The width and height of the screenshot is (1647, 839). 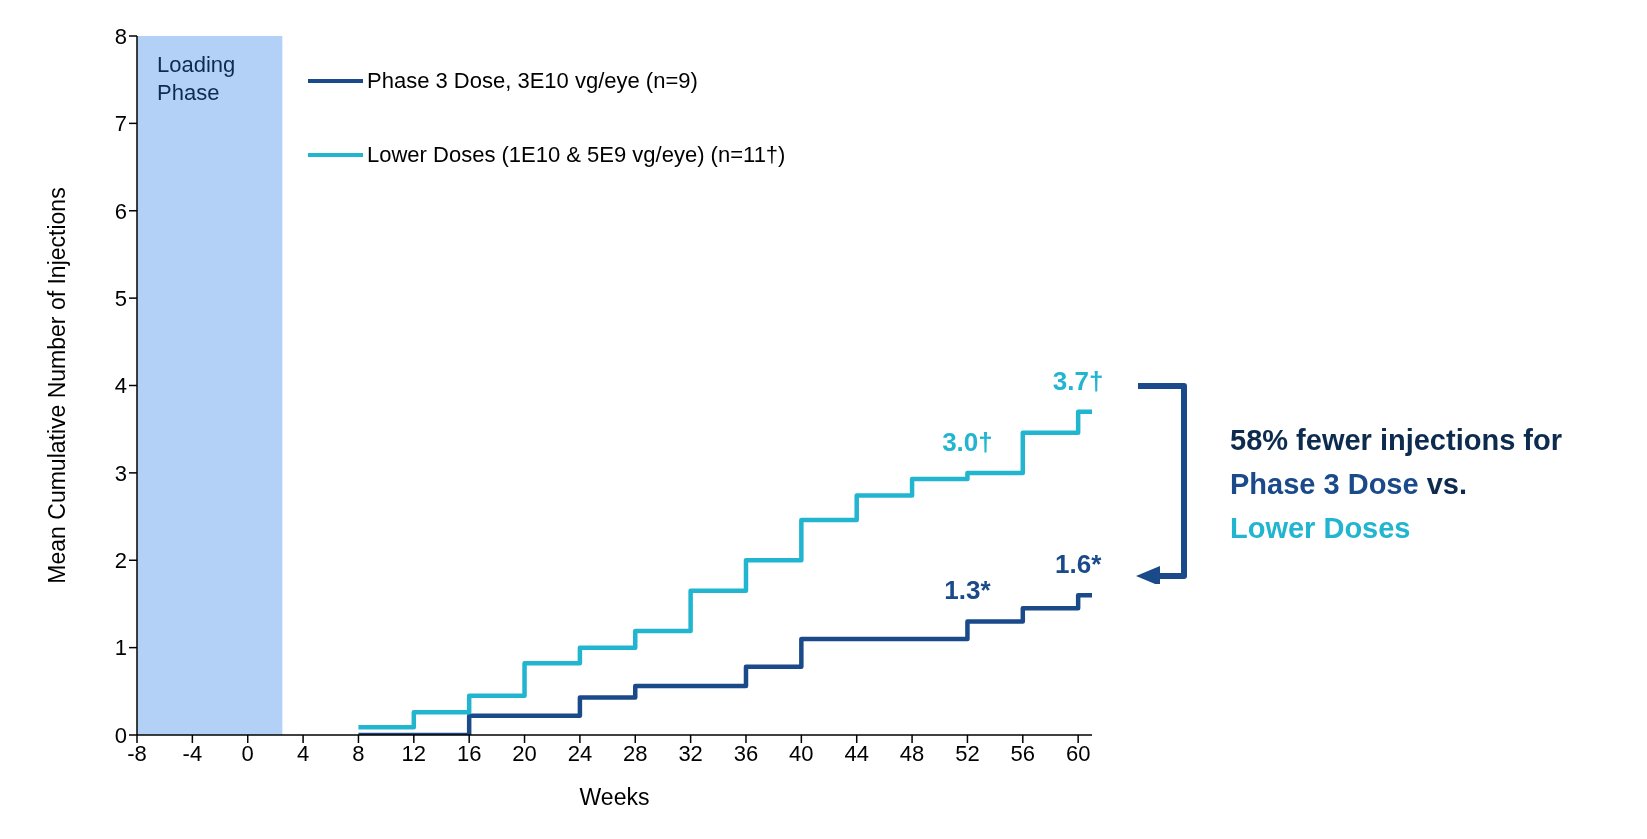 What do you see at coordinates (1079, 564) in the screenshot?
I see `data-label: 1.6*` at bounding box center [1079, 564].